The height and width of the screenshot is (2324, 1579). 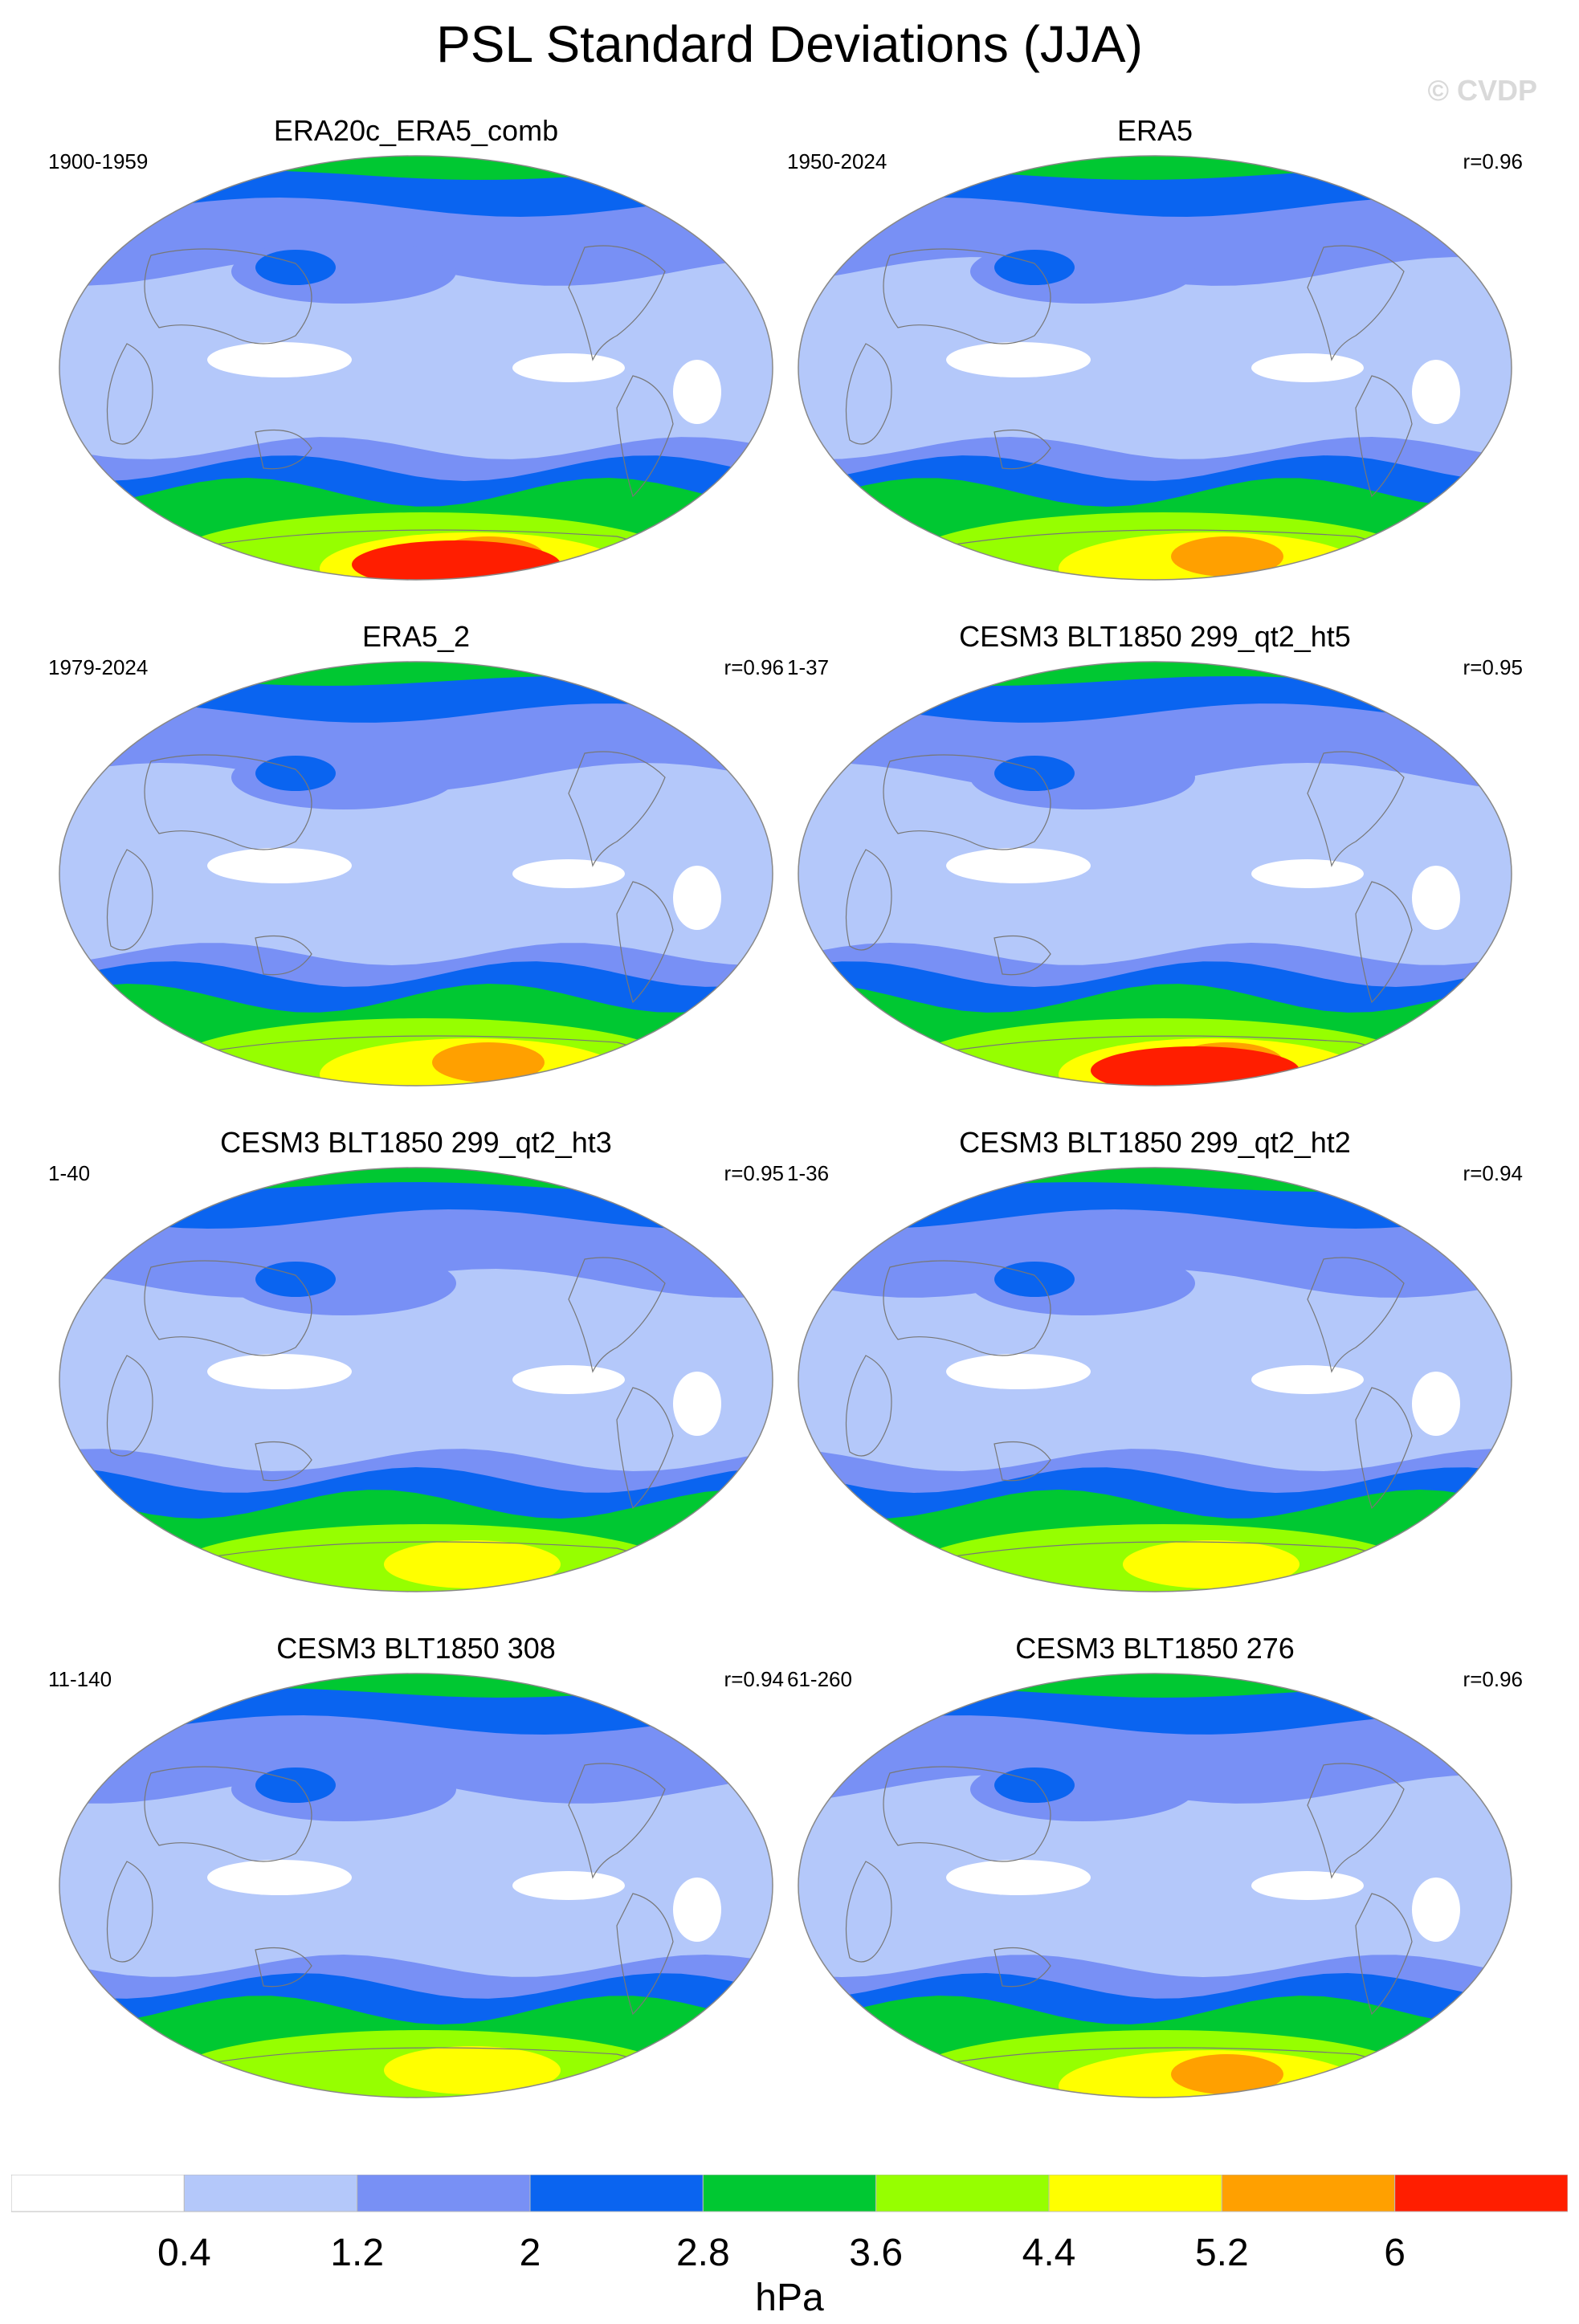 What do you see at coordinates (69, 1173) in the screenshot?
I see `panel-period: 1-40` at bounding box center [69, 1173].